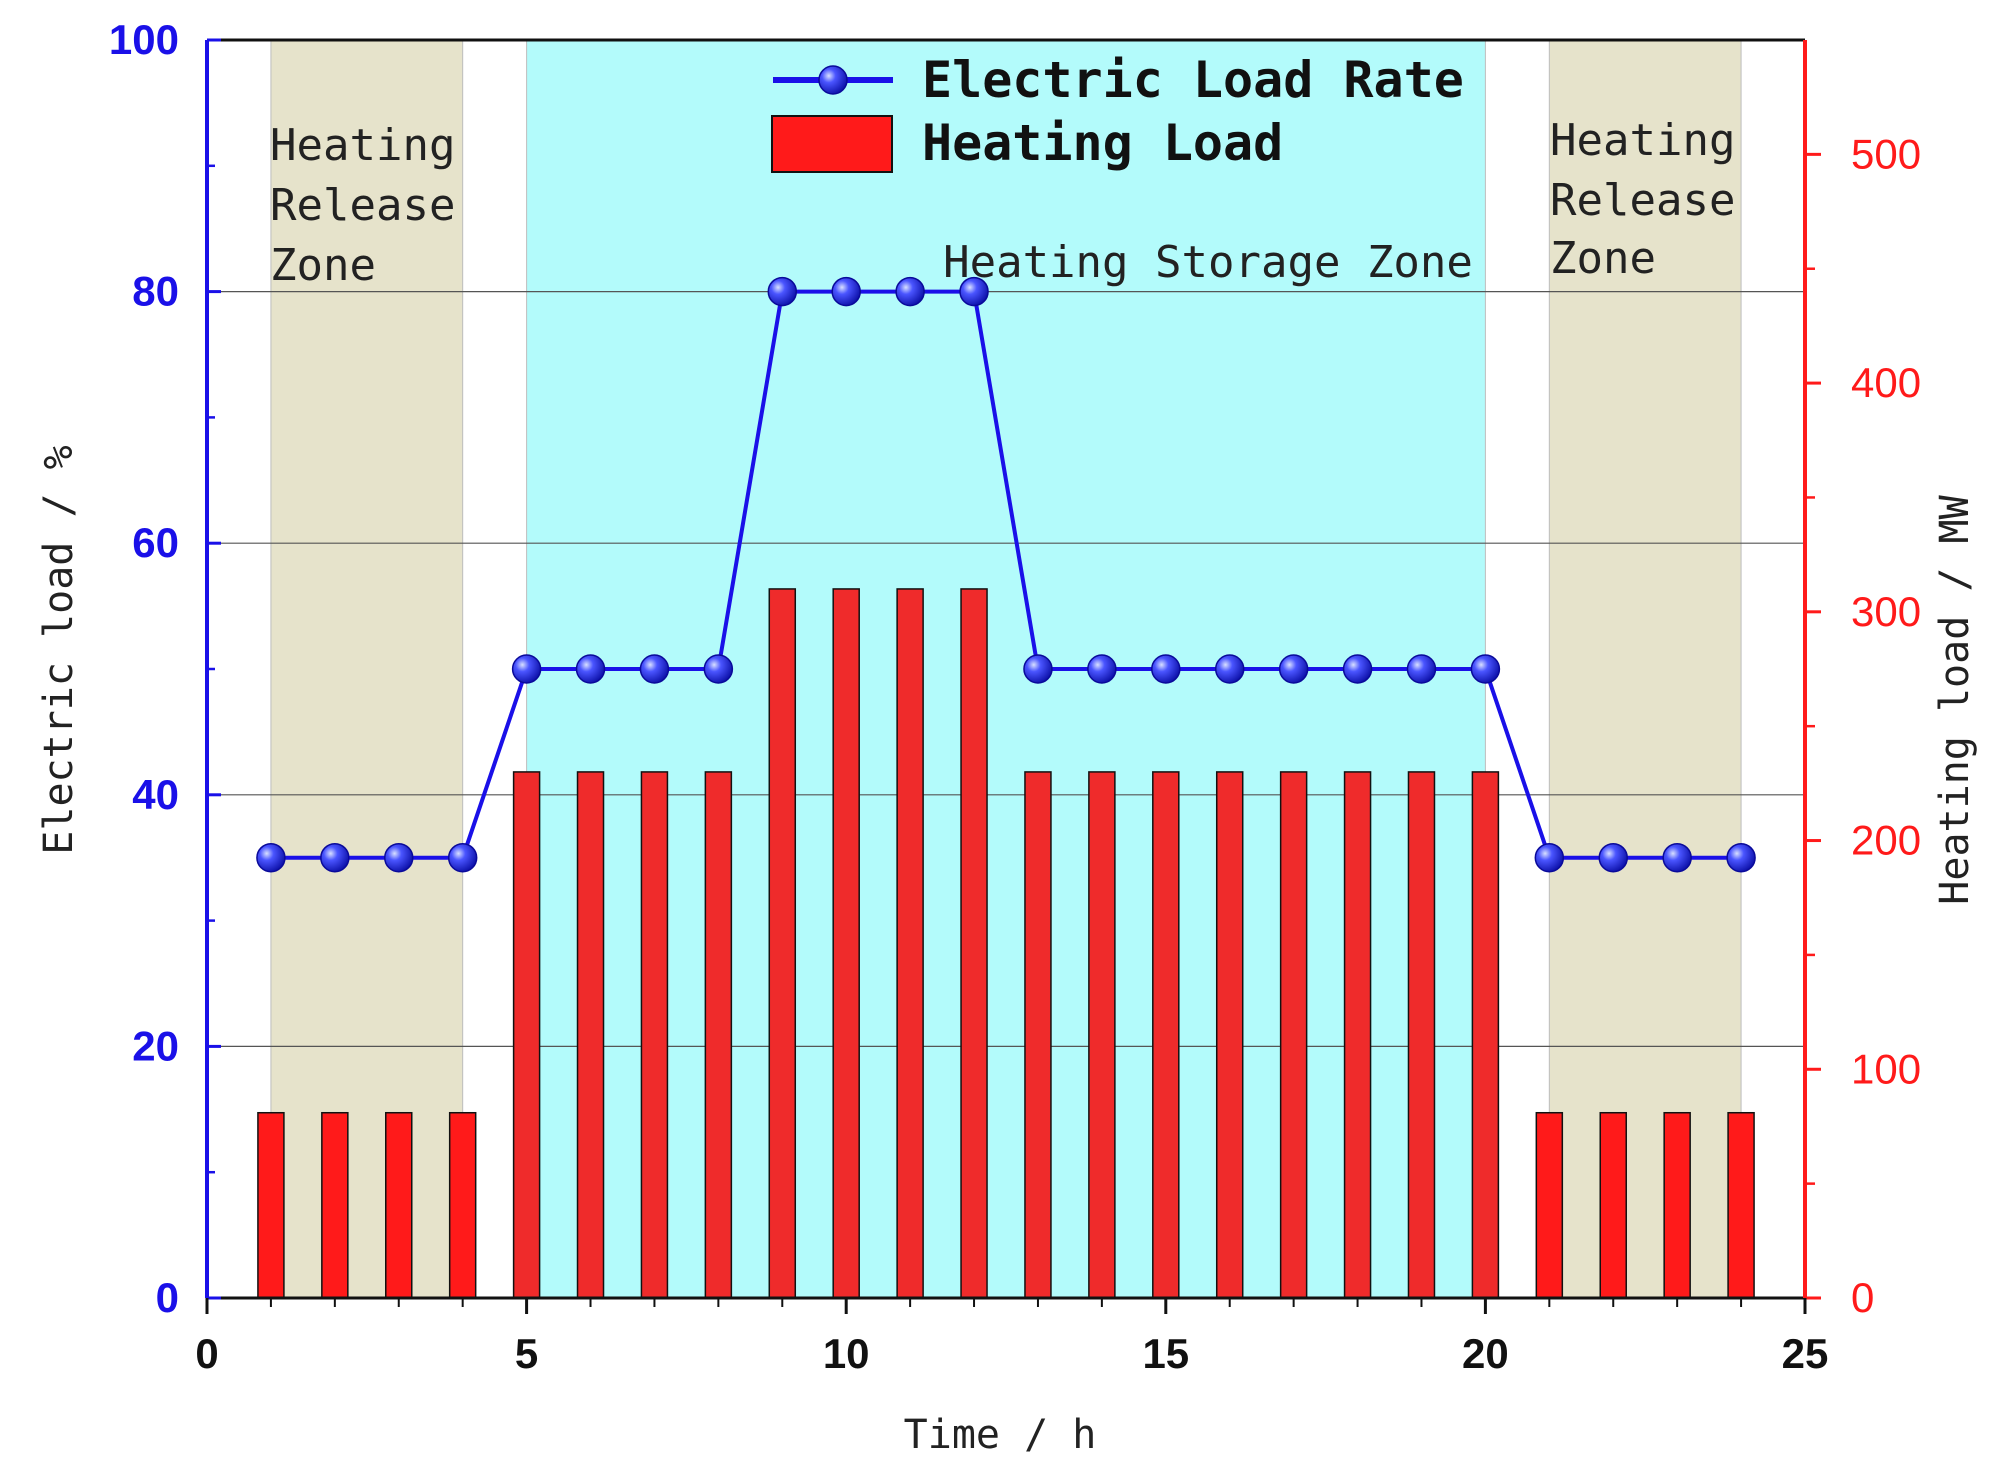 Image resolution: width=2015 pixels, height=1479 pixels. Describe the element at coordinates (526, 1353) in the screenshot. I see `x-tick-label: 5` at that location.